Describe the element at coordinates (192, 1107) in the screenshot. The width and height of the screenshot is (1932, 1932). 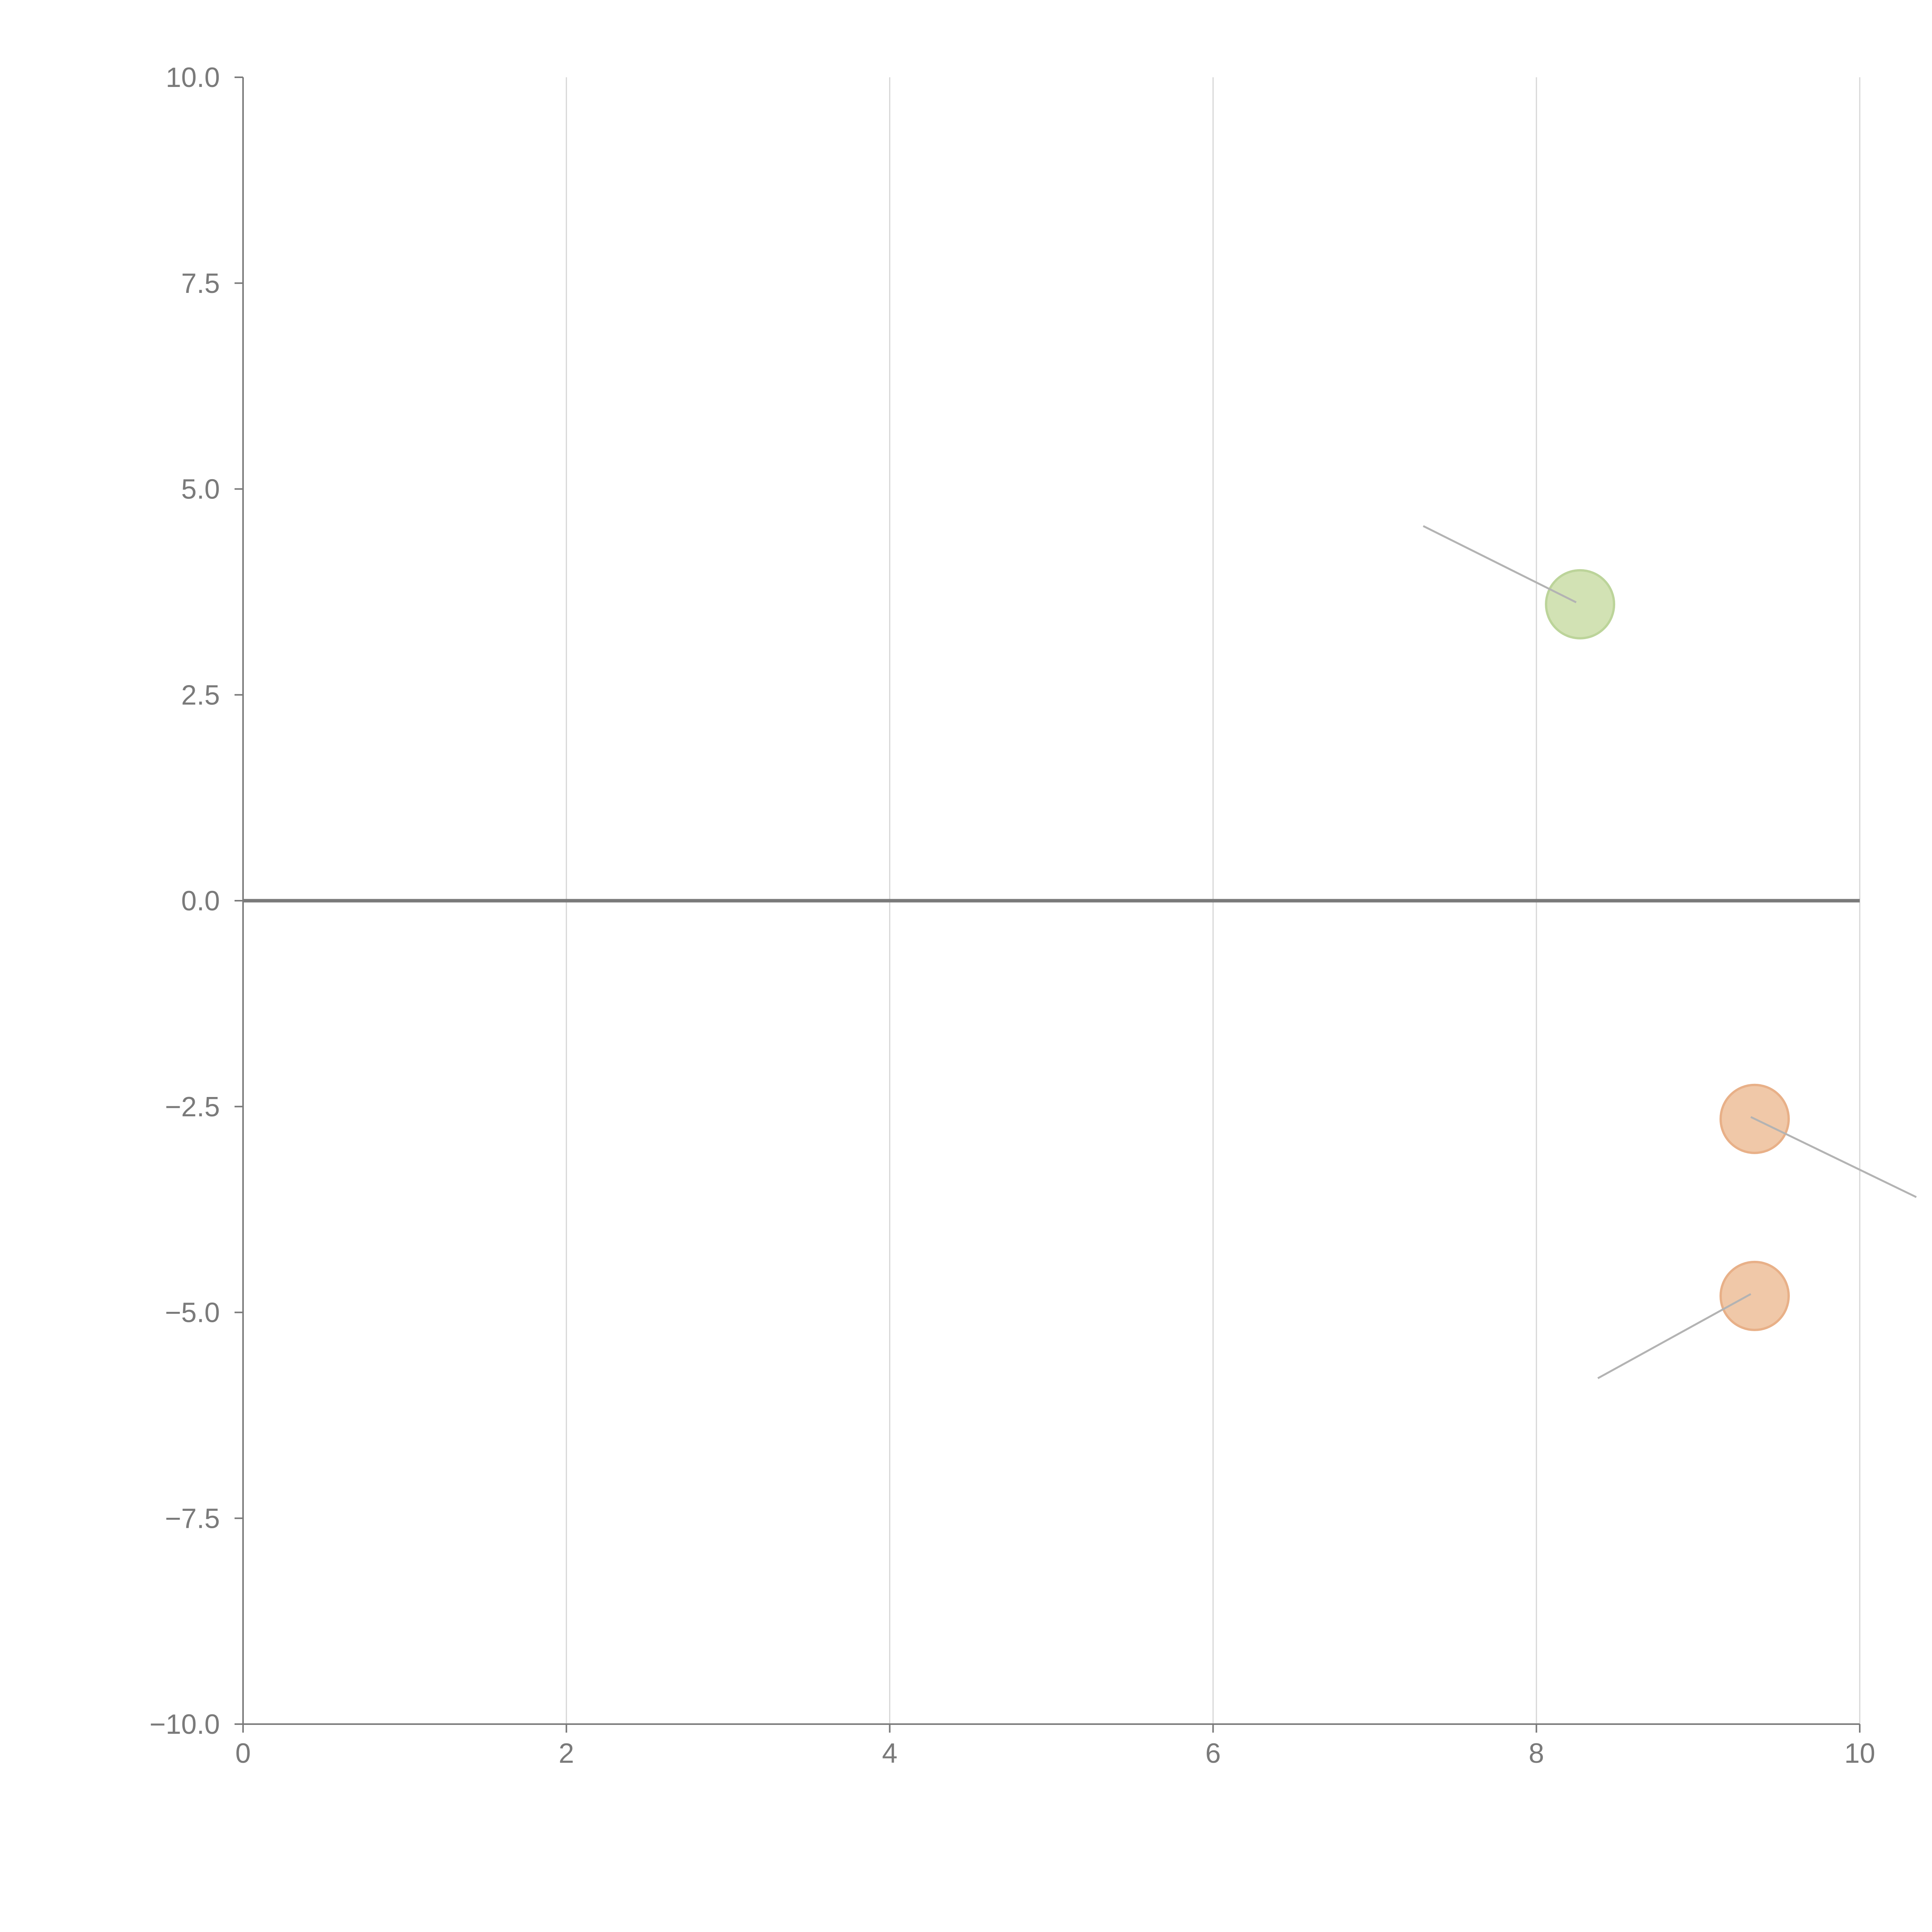
I see `y-tick-label-5: −2.5` at that location.